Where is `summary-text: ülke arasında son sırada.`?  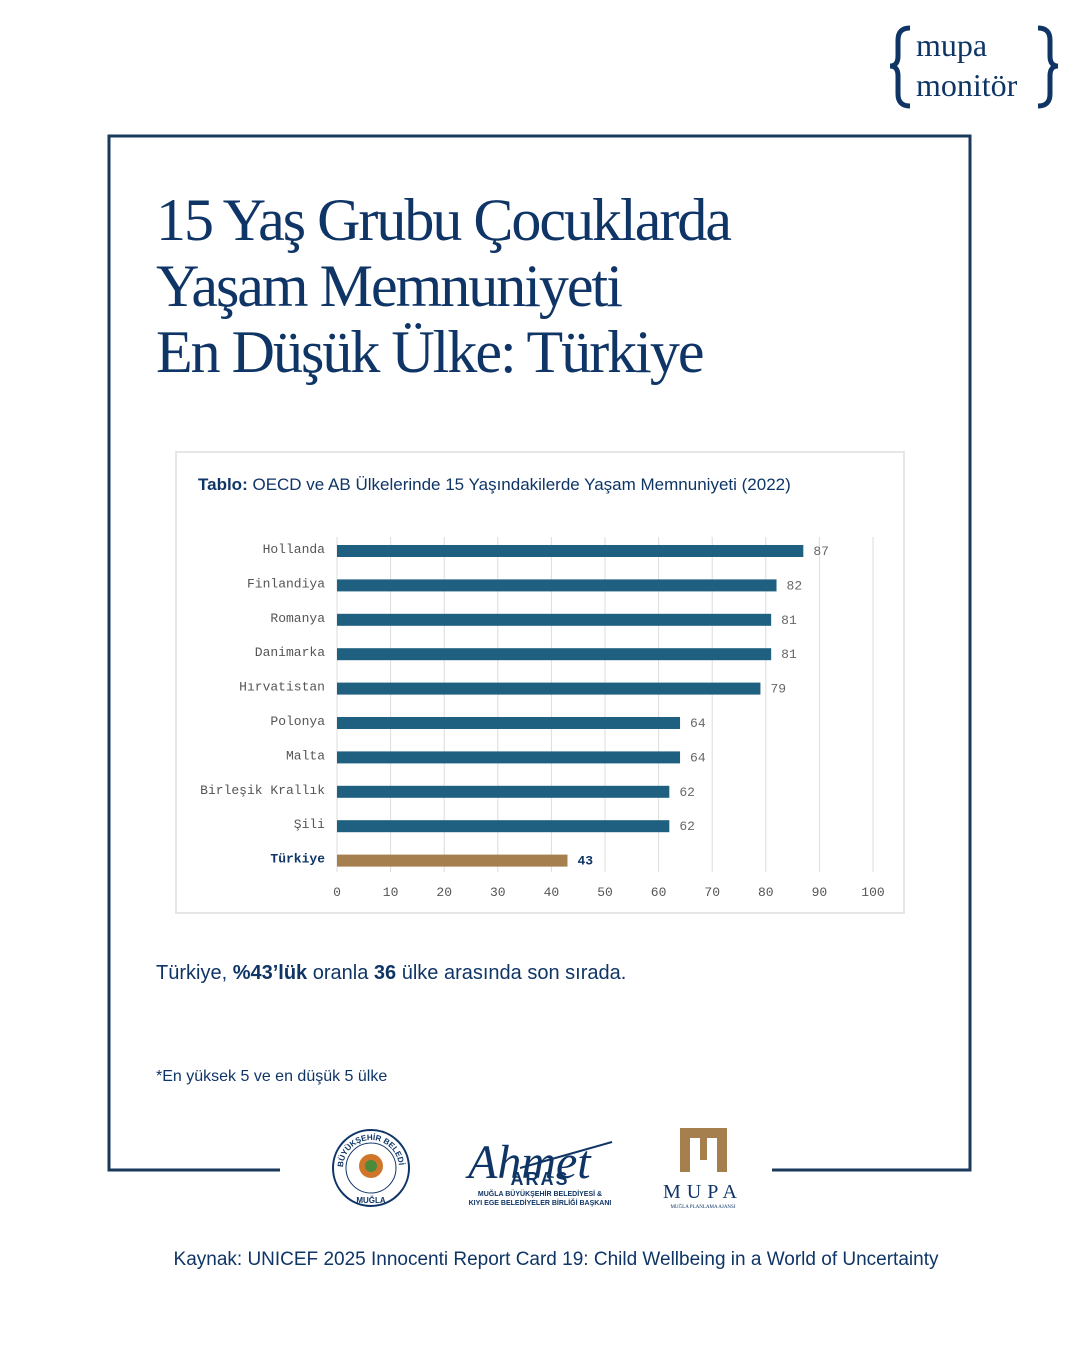 summary-text: ülke arasında son sırada. is located at coordinates (511, 973).